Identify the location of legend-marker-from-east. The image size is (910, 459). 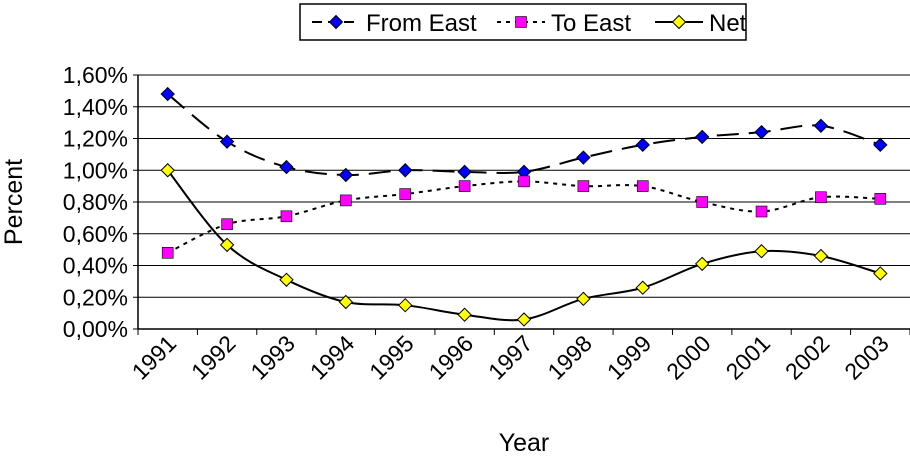
(336, 22).